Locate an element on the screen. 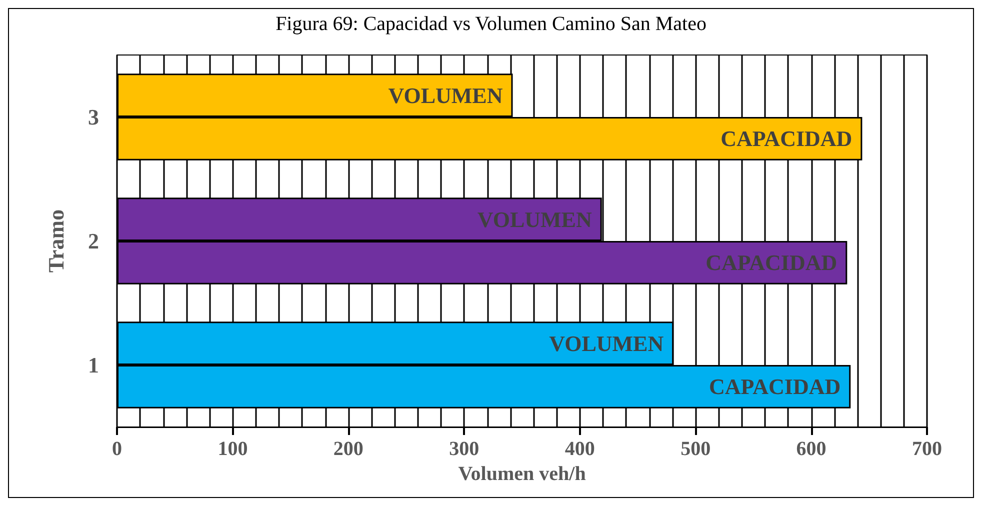 The height and width of the screenshot is (508, 984). chart-title: Figura 69: Capacidad vs Volumen Camino San Mateo is located at coordinates (491, 24).